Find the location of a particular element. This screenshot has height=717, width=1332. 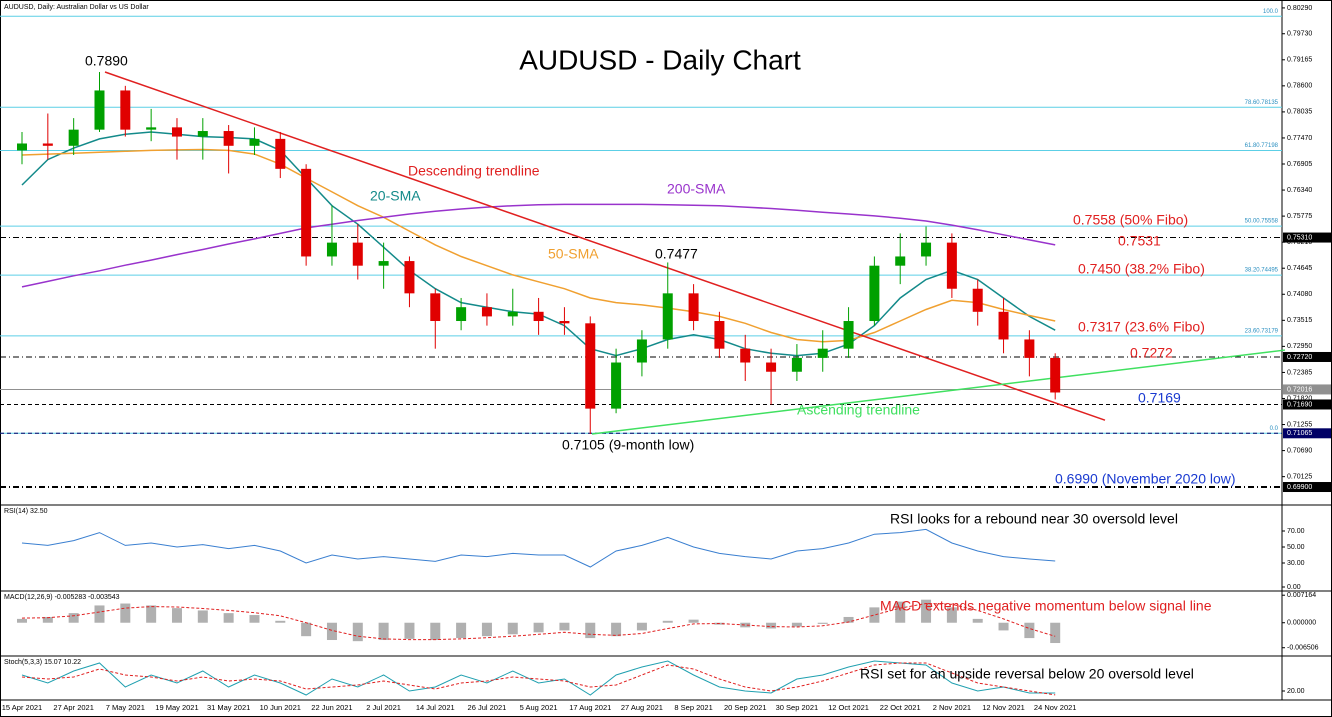

fibo-label: 100.0 is located at coordinates (1271, 12).